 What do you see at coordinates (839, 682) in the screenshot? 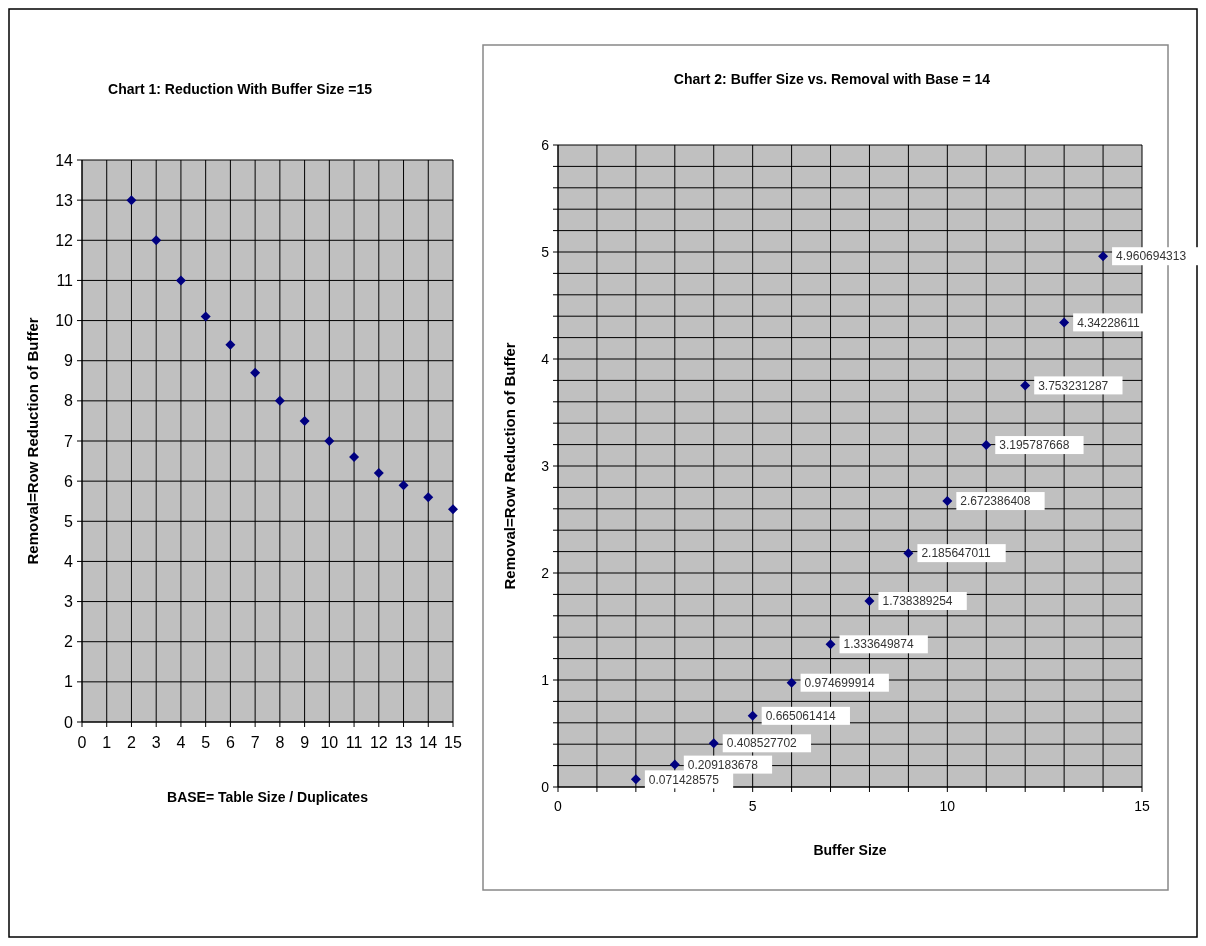
I see `data-label: 0.974699914` at bounding box center [839, 682].